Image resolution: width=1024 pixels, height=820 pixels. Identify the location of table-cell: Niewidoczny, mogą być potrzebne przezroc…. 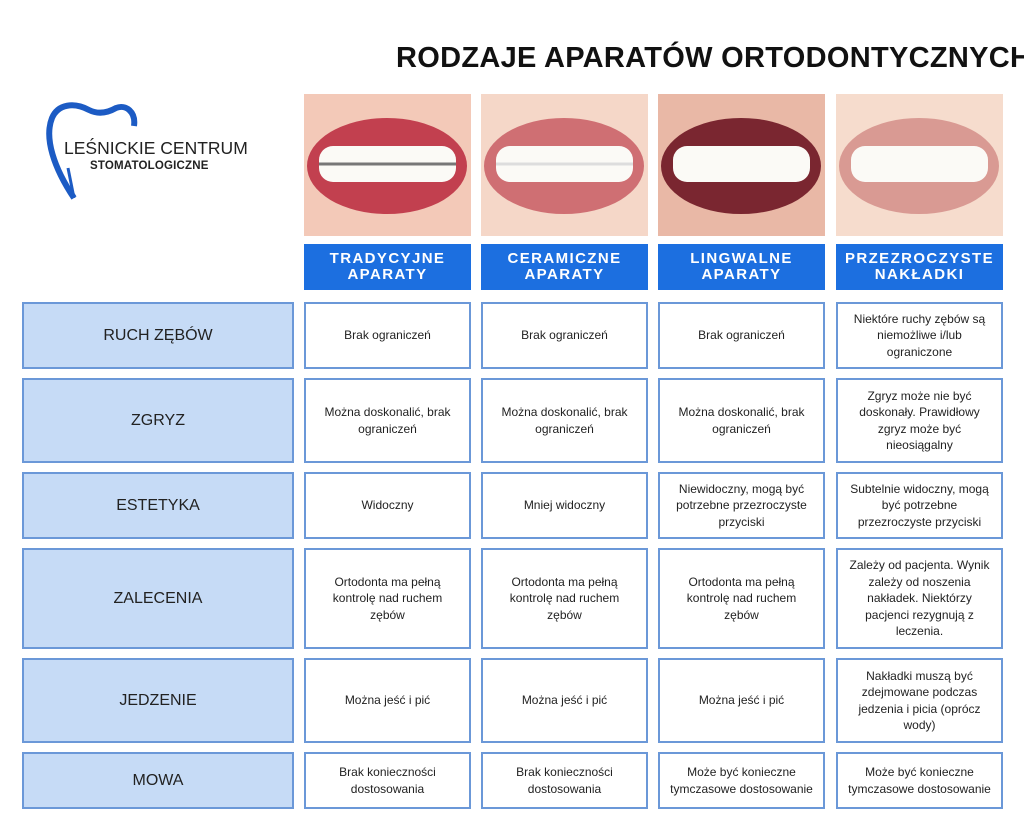
(741, 505).